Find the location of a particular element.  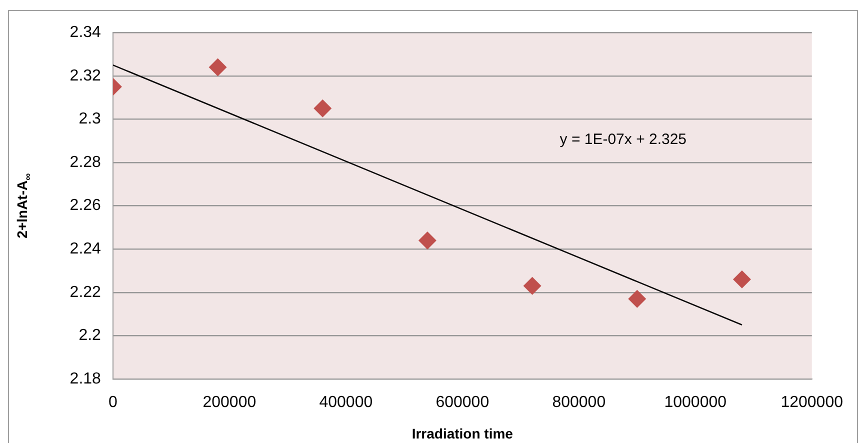

y-tick-label: 2.18 is located at coordinates (86, 379).